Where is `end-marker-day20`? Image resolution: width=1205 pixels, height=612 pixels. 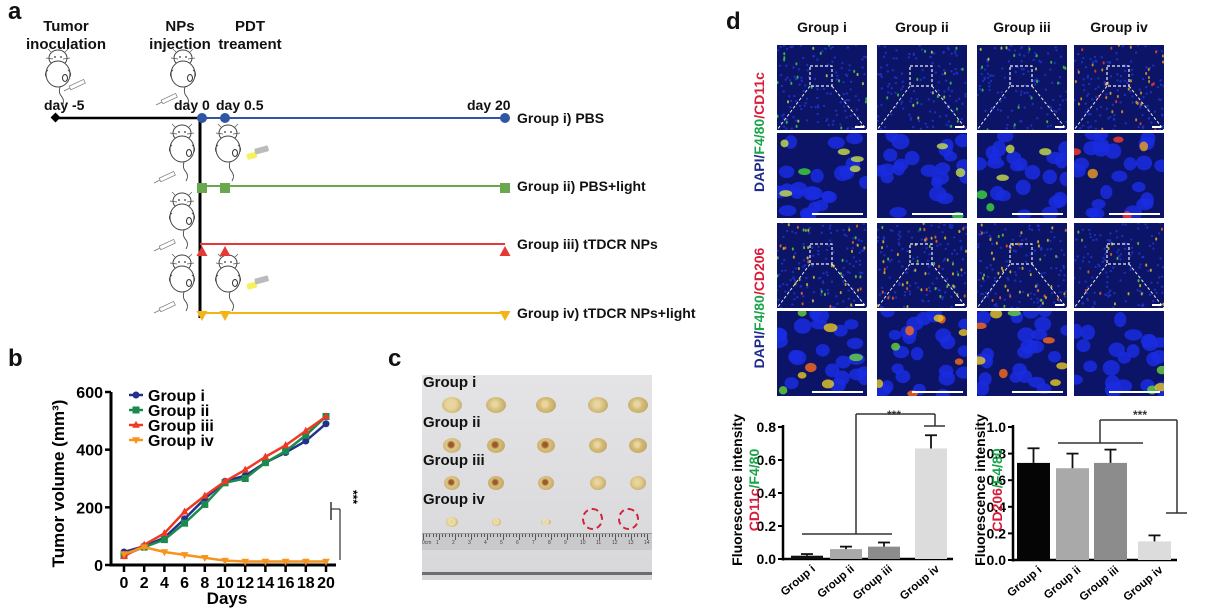 end-marker-day20 is located at coordinates (505, 118).